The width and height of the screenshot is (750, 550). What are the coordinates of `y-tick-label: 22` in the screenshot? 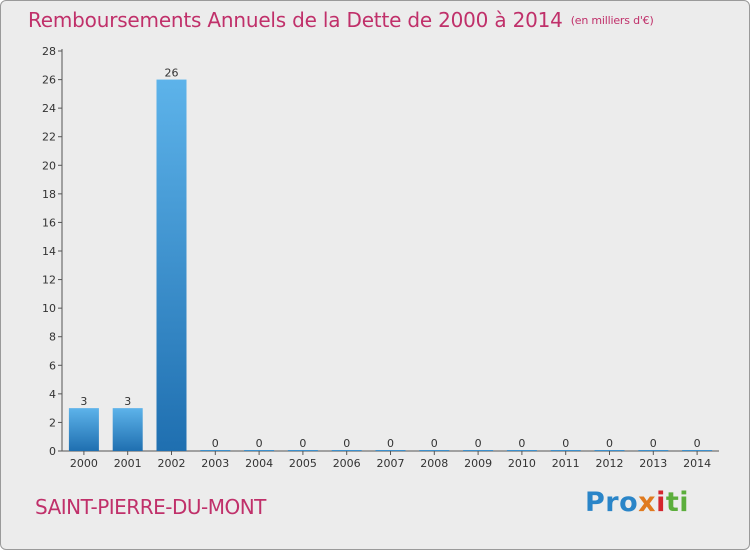 It's located at (49, 137).